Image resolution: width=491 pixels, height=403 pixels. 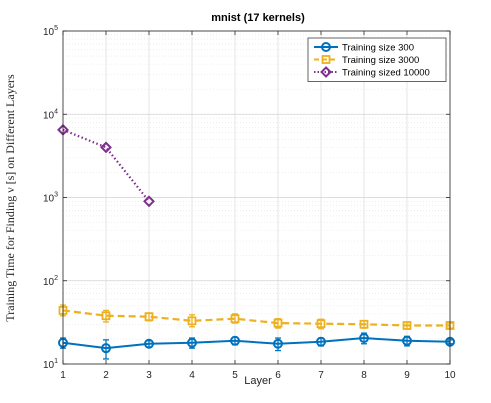 I want to click on y-tick-exponent: 1, so click(x=56, y=361).